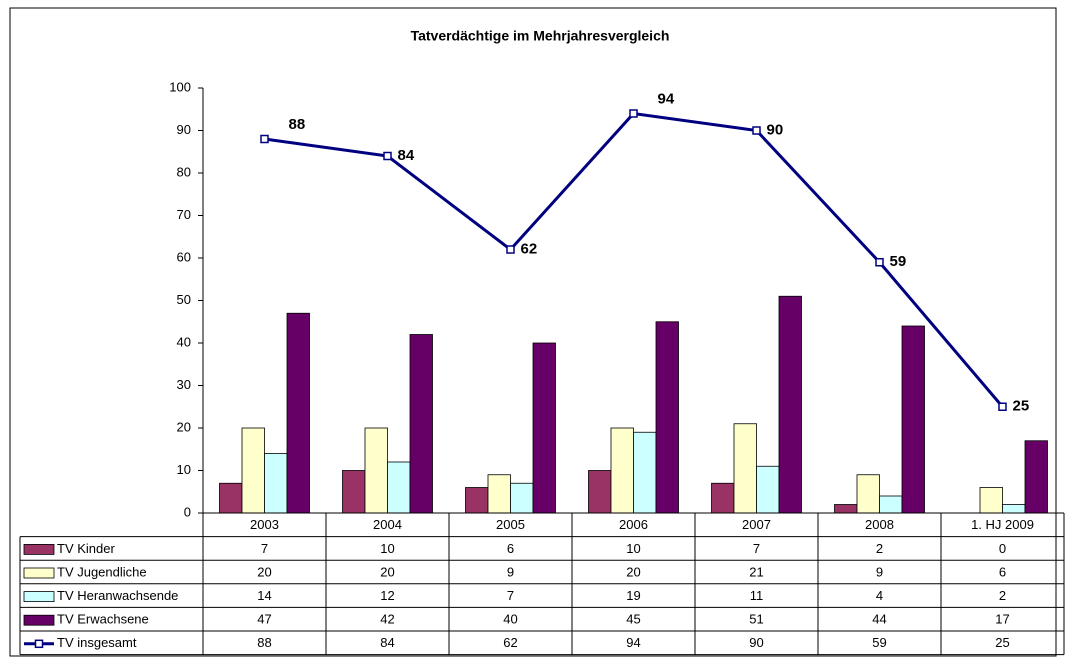  Describe the element at coordinates (1002, 548) in the screenshot. I see `table-value: 0` at that location.